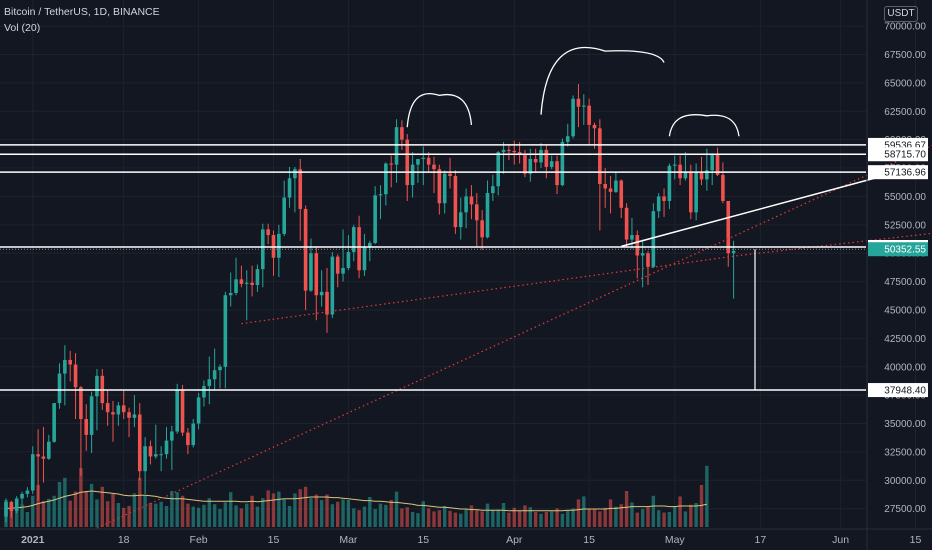 This screenshot has height=550, width=932. Describe the element at coordinates (905, 452) in the screenshot. I see `y-tick-label: 32500.00` at that location.